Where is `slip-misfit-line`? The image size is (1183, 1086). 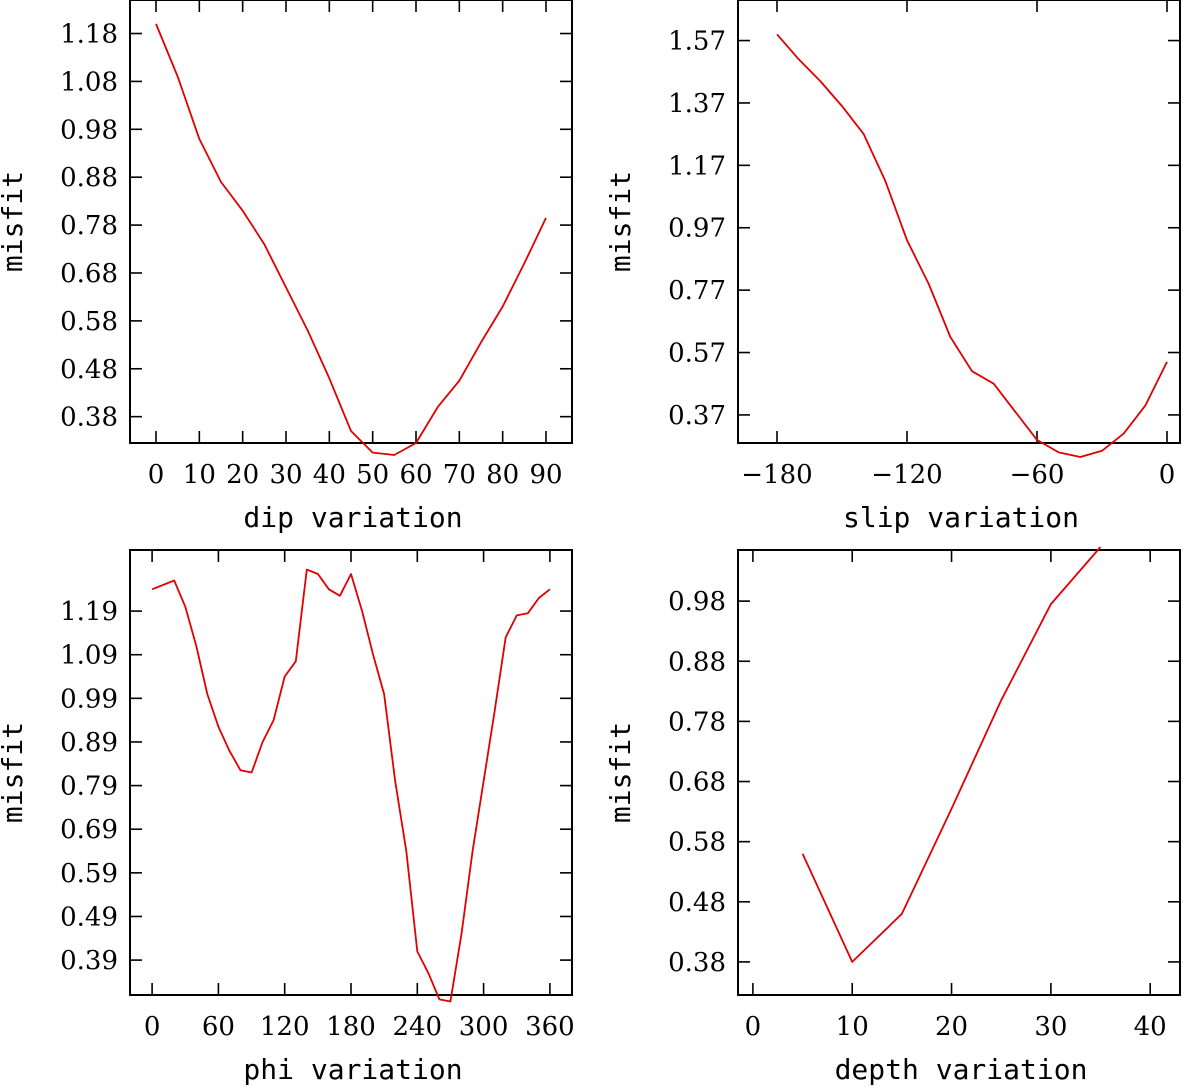 slip-misfit-line is located at coordinates (972, 245).